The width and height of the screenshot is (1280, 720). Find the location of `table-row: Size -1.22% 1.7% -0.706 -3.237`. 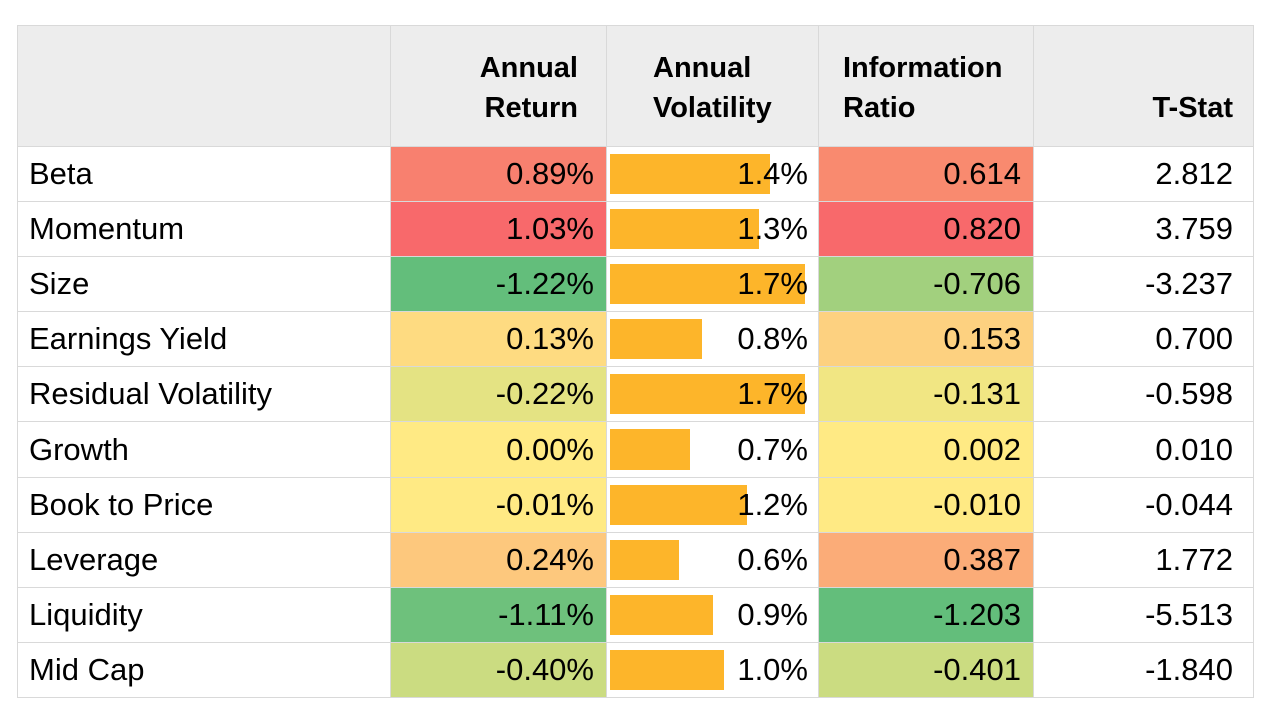

table-row: Size -1.22% 1.7% -0.706 -3.237 is located at coordinates (635, 284).